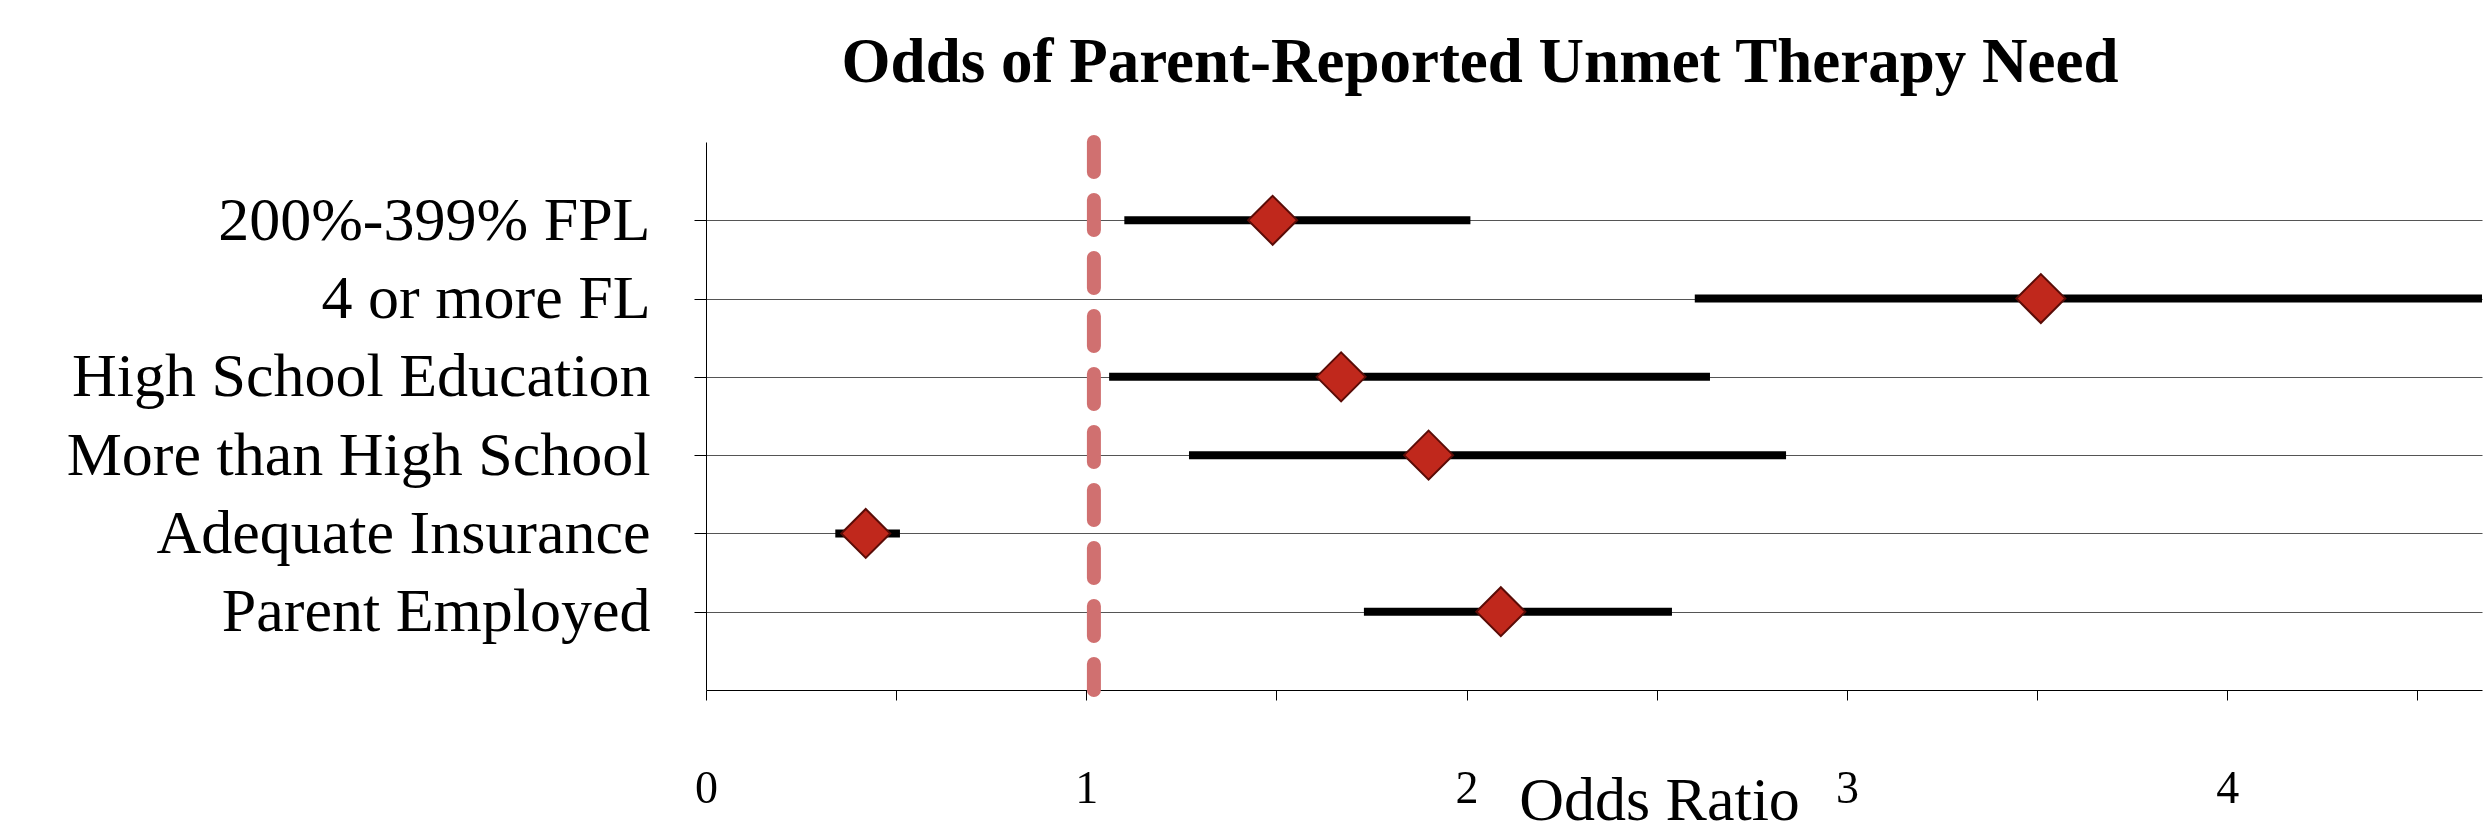 This screenshot has height=835, width=2485. What do you see at coordinates (1087, 787) in the screenshot?
I see `x-tick-label: 1` at bounding box center [1087, 787].